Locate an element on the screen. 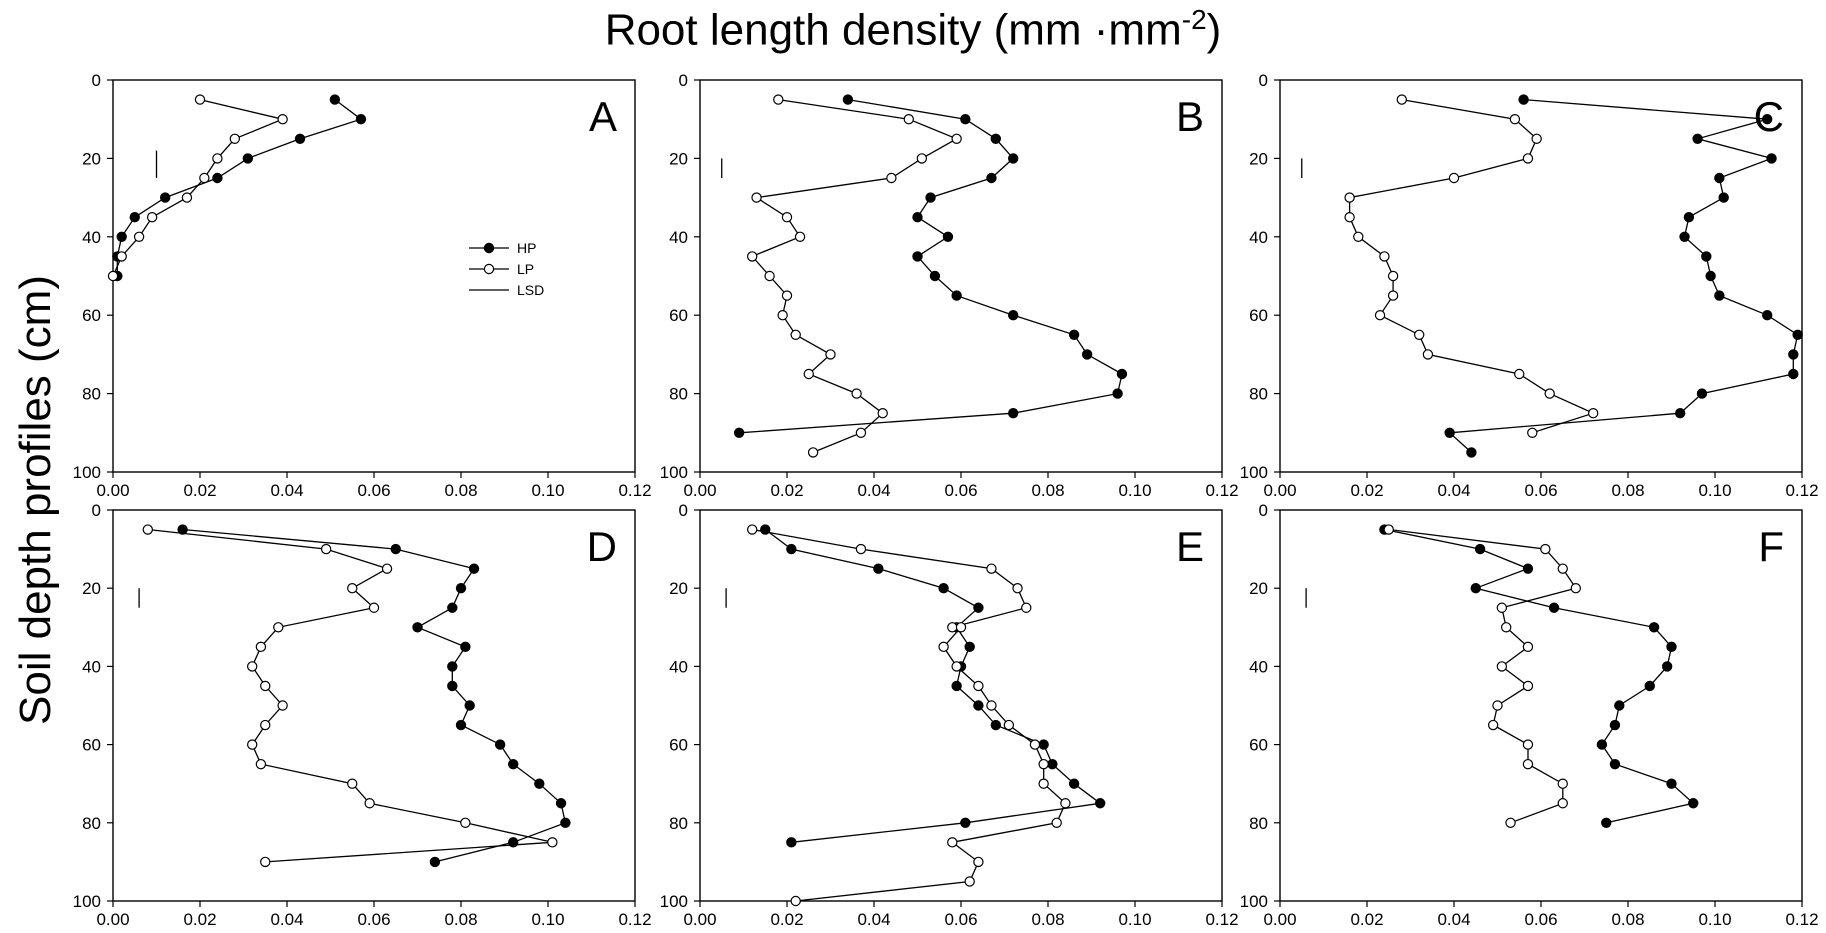 The image size is (1826, 933). panel-c-xtick-label: 0.04 is located at coordinates (1453, 490).